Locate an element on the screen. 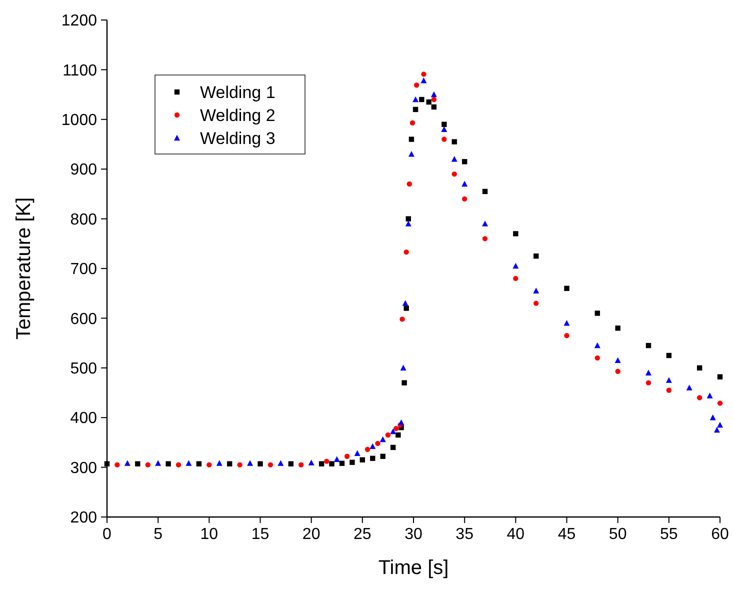  y-tick-label: 1000 is located at coordinates (79, 120).